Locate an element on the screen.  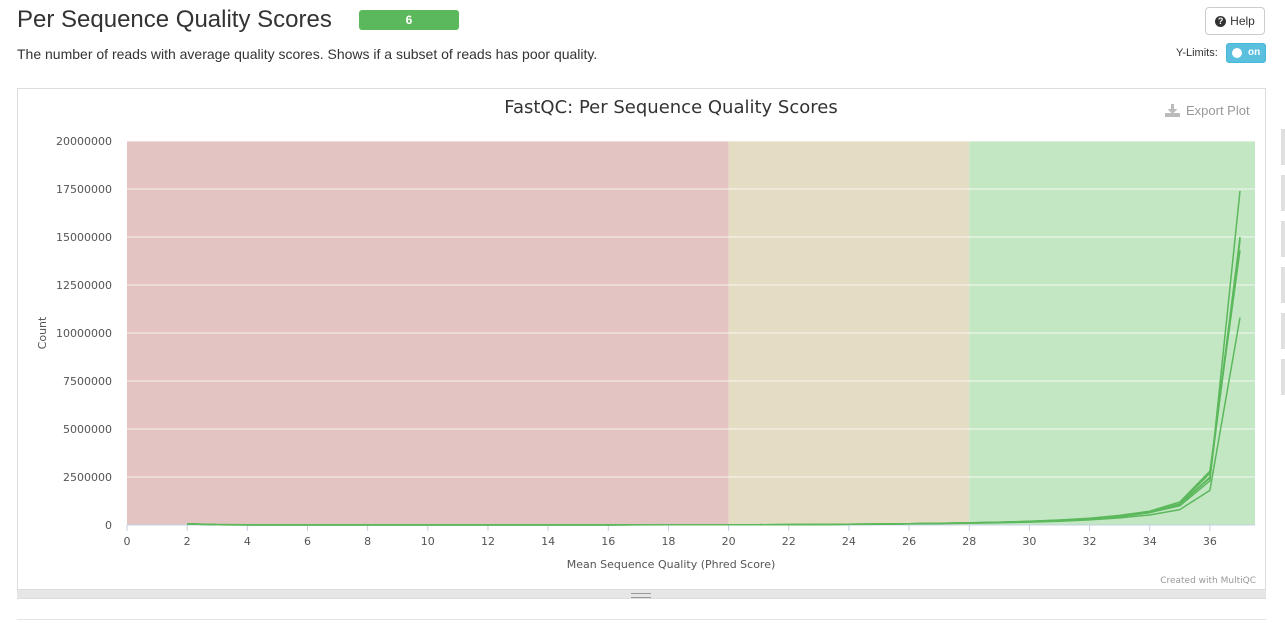
x-tick-label: 12 is located at coordinates (488, 541).